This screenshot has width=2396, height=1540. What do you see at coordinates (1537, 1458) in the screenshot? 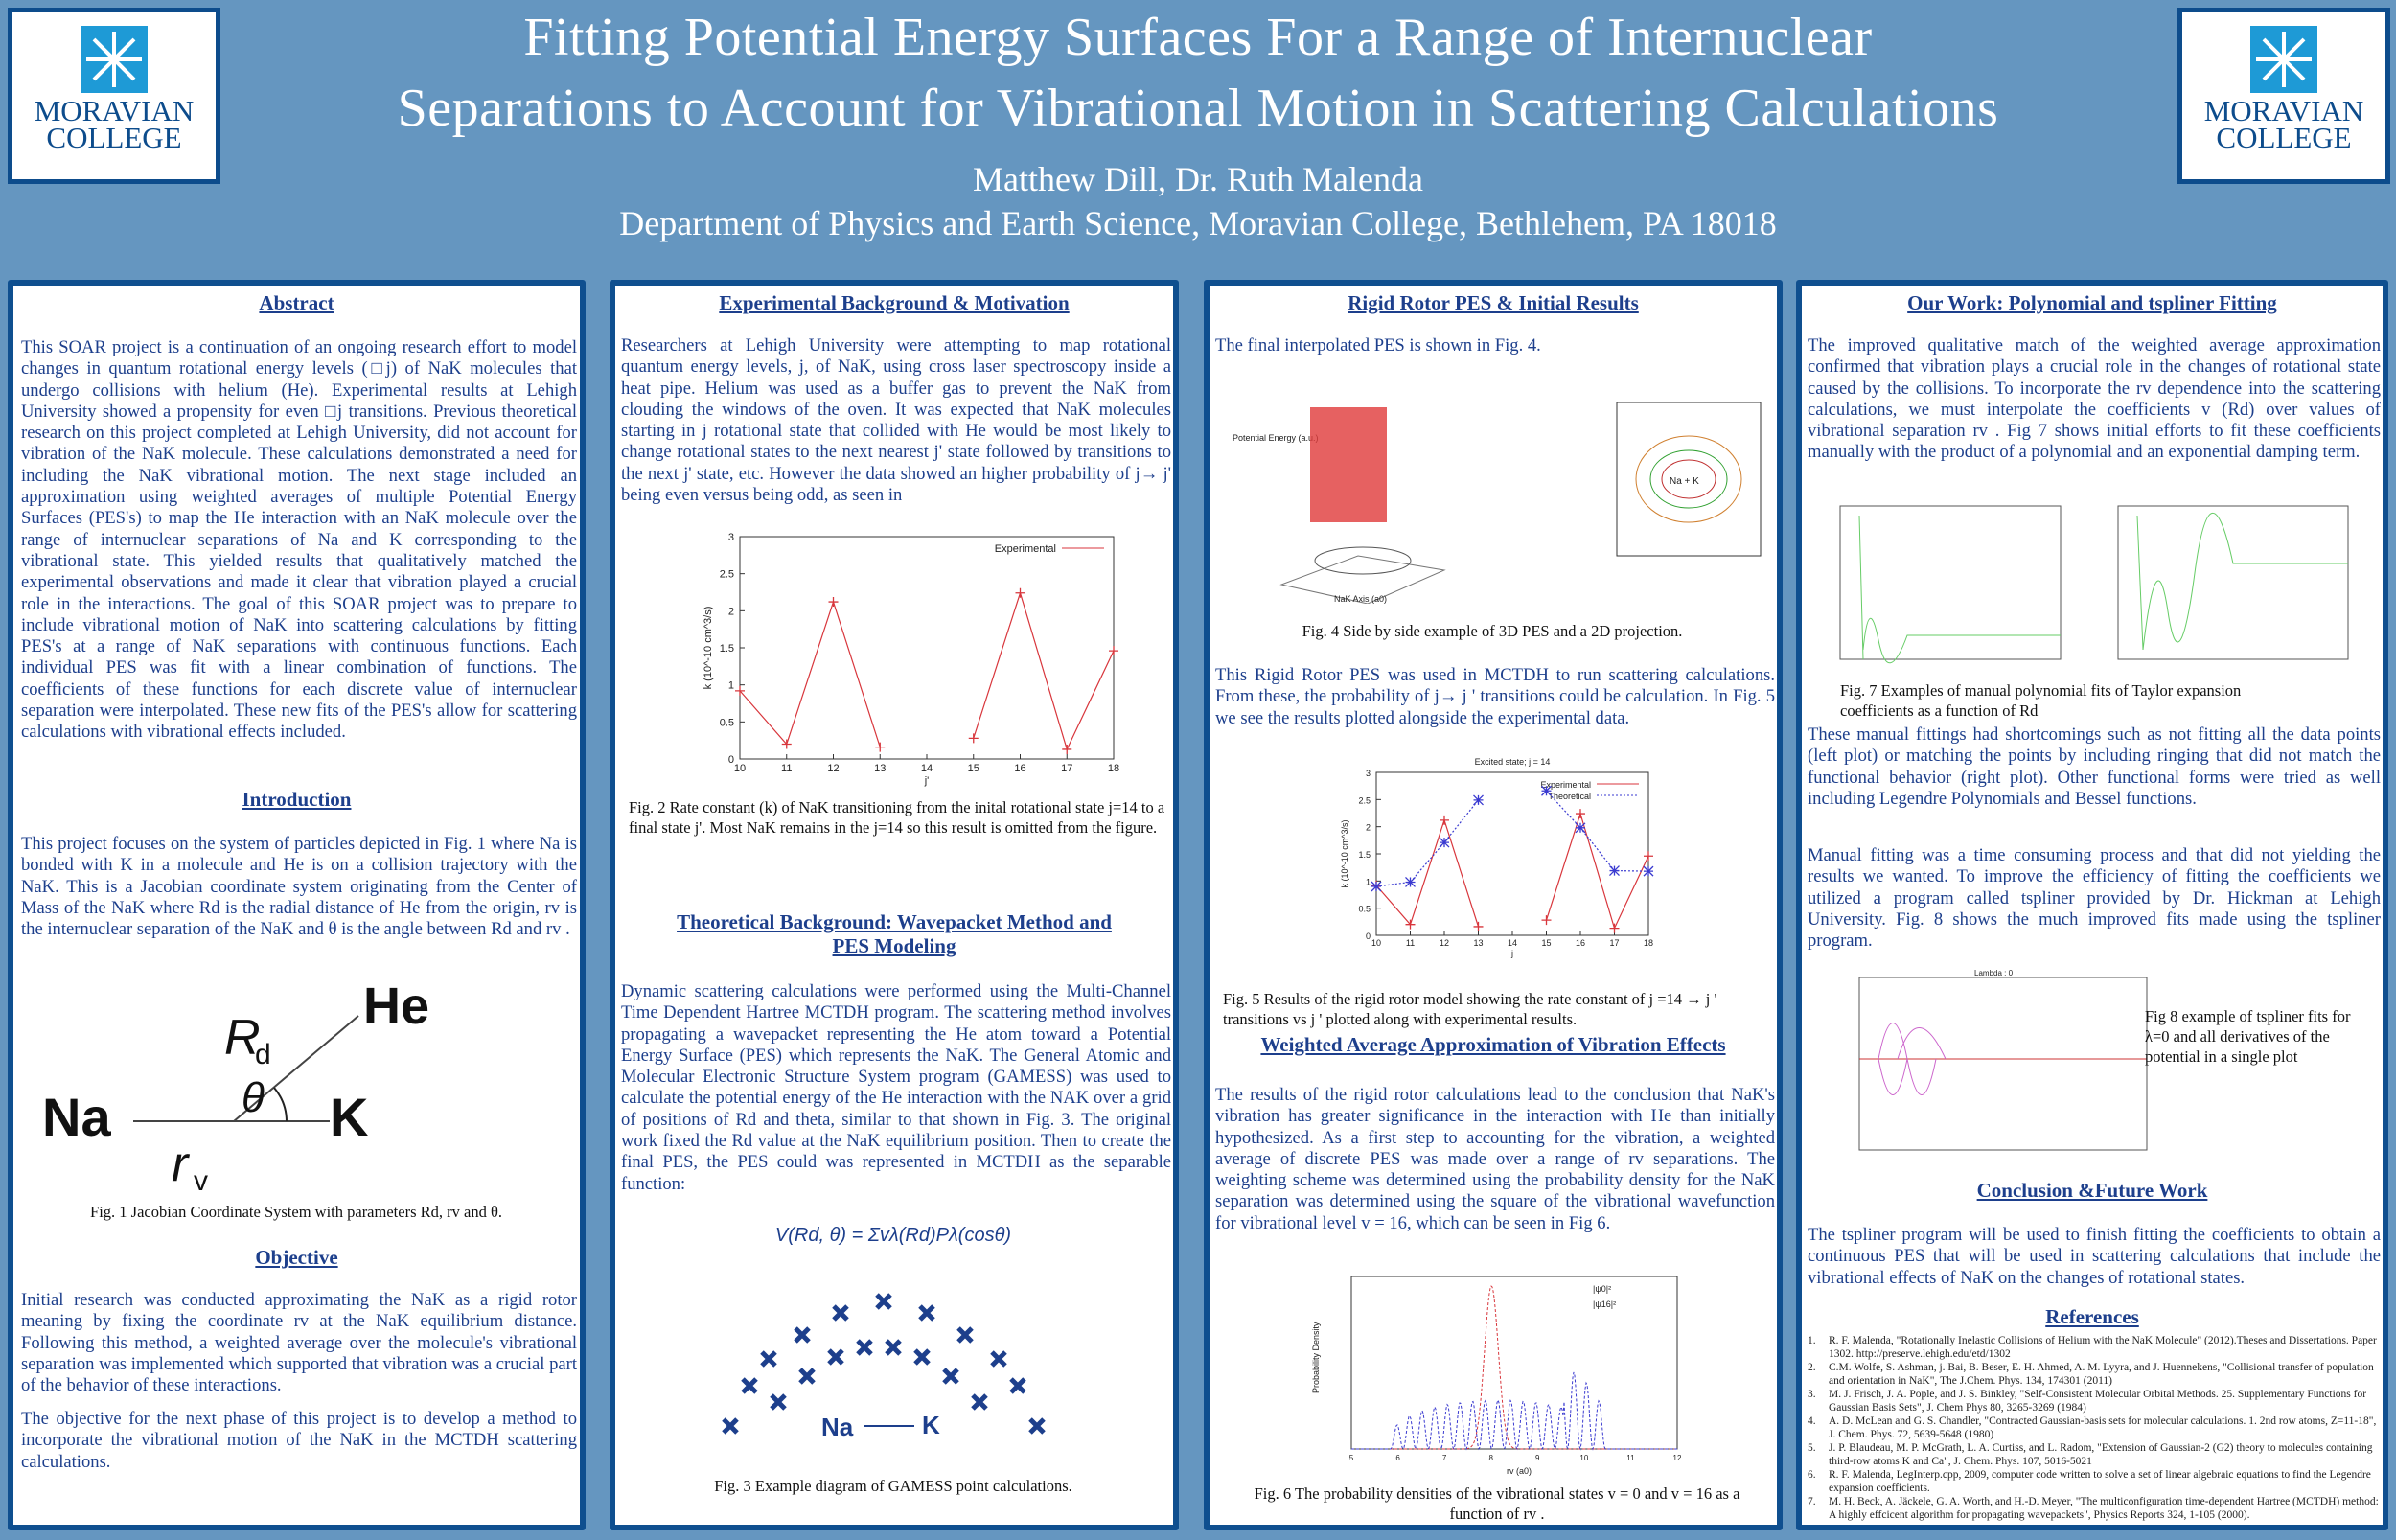
I see `x-tick-label: 9` at bounding box center [1537, 1458].